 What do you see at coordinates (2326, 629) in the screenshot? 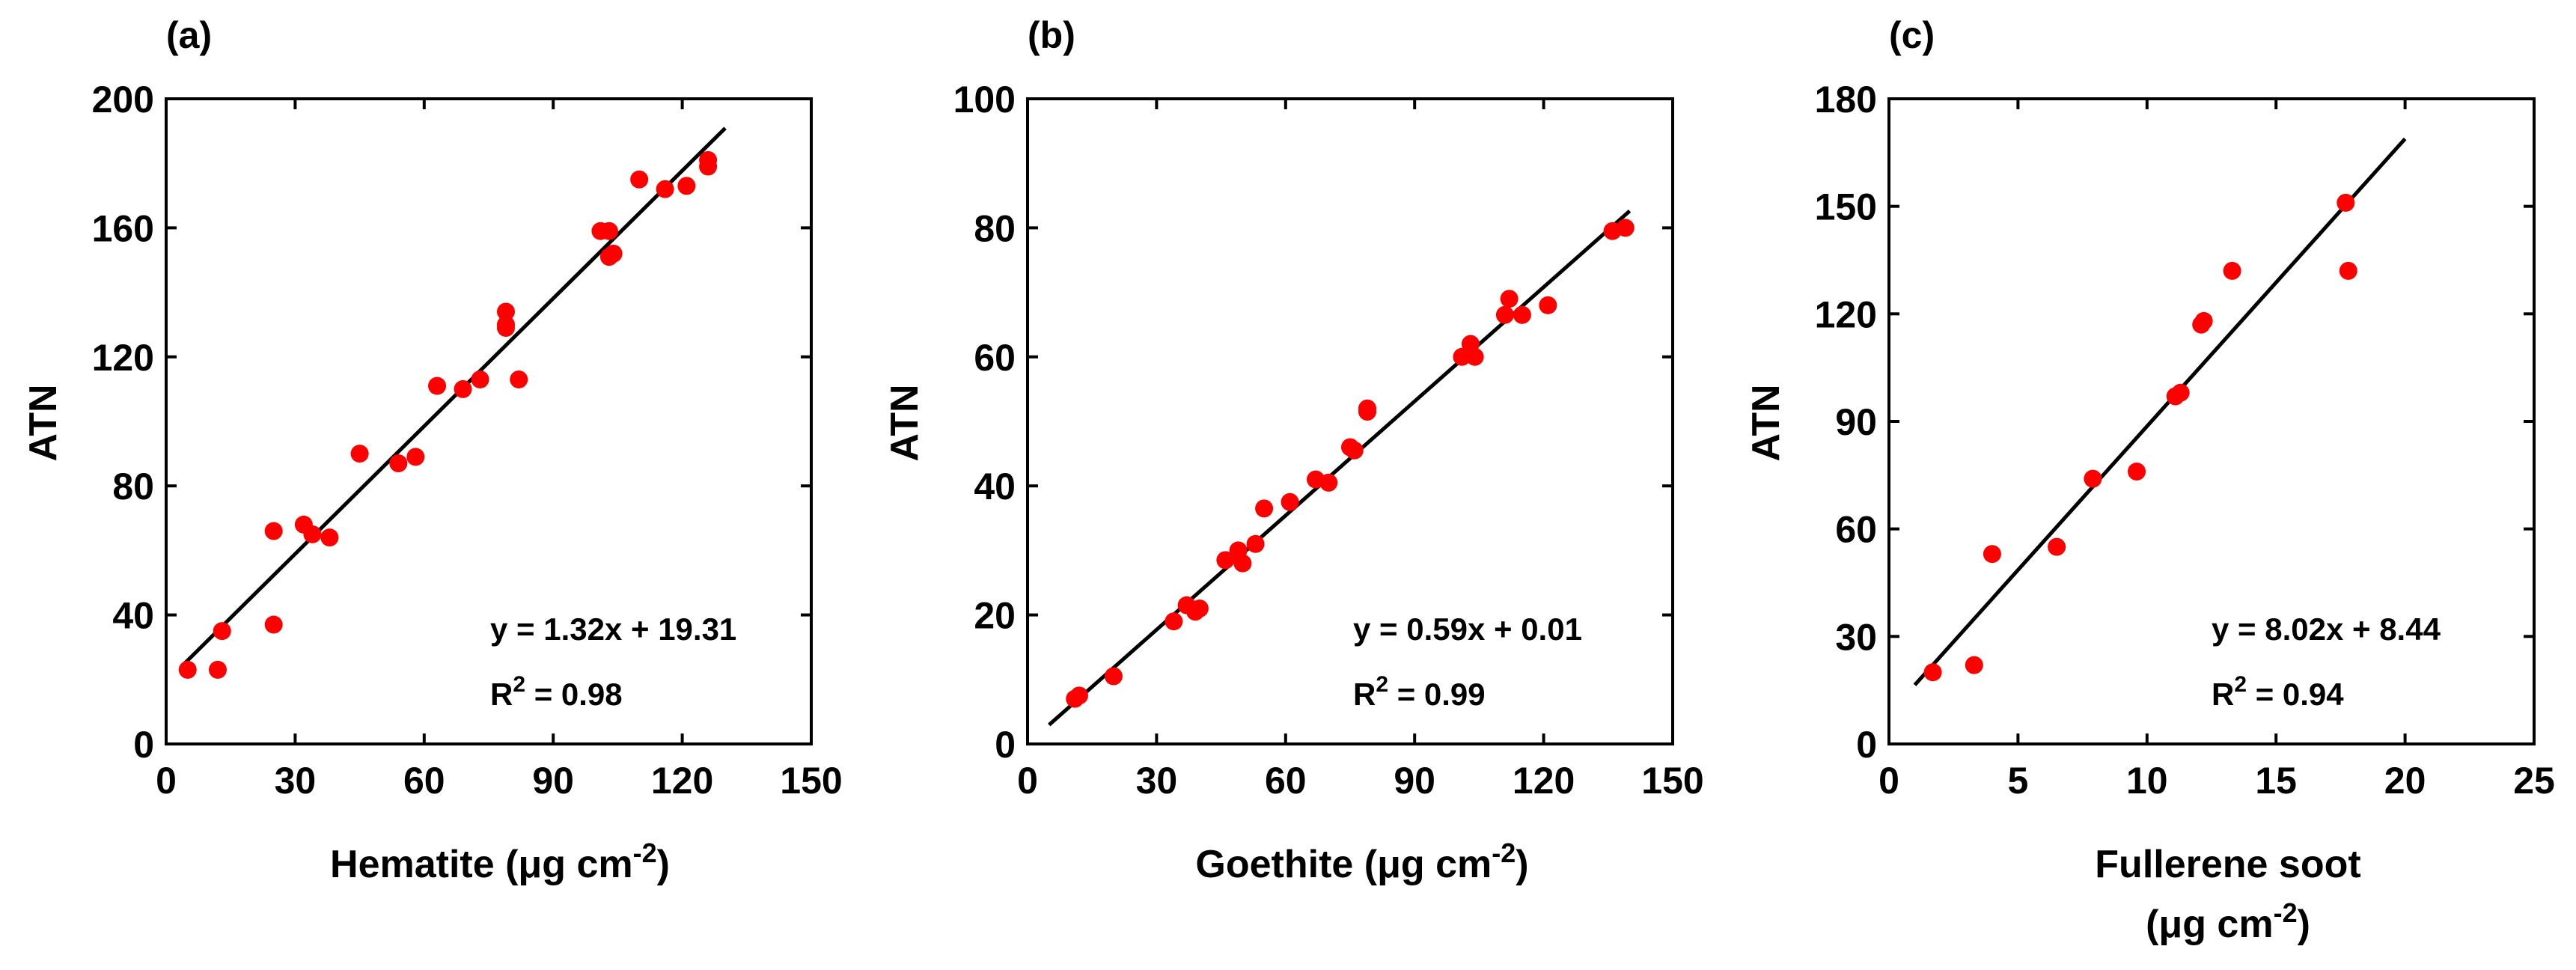
I see `panel-c-equation: y = 8.02x + 8.44` at bounding box center [2326, 629].